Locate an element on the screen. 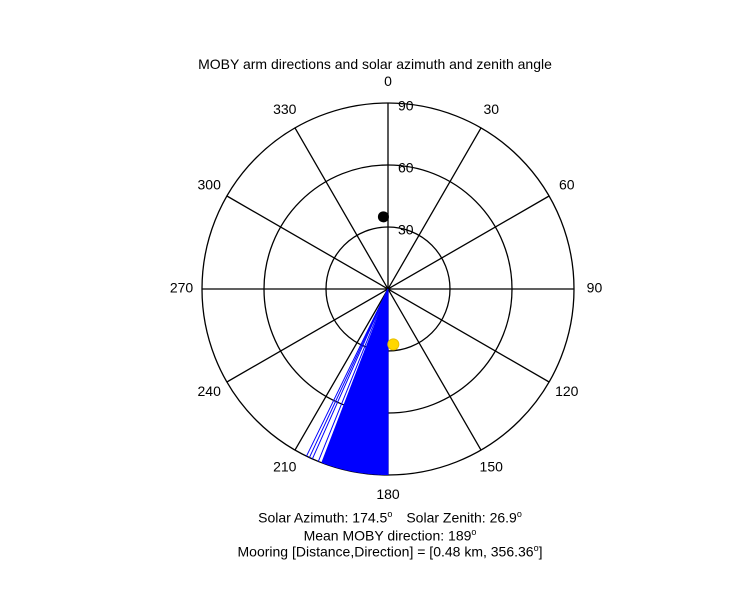 The height and width of the screenshot is (600, 750). angle-tick-label: 270 is located at coordinates (182, 288).